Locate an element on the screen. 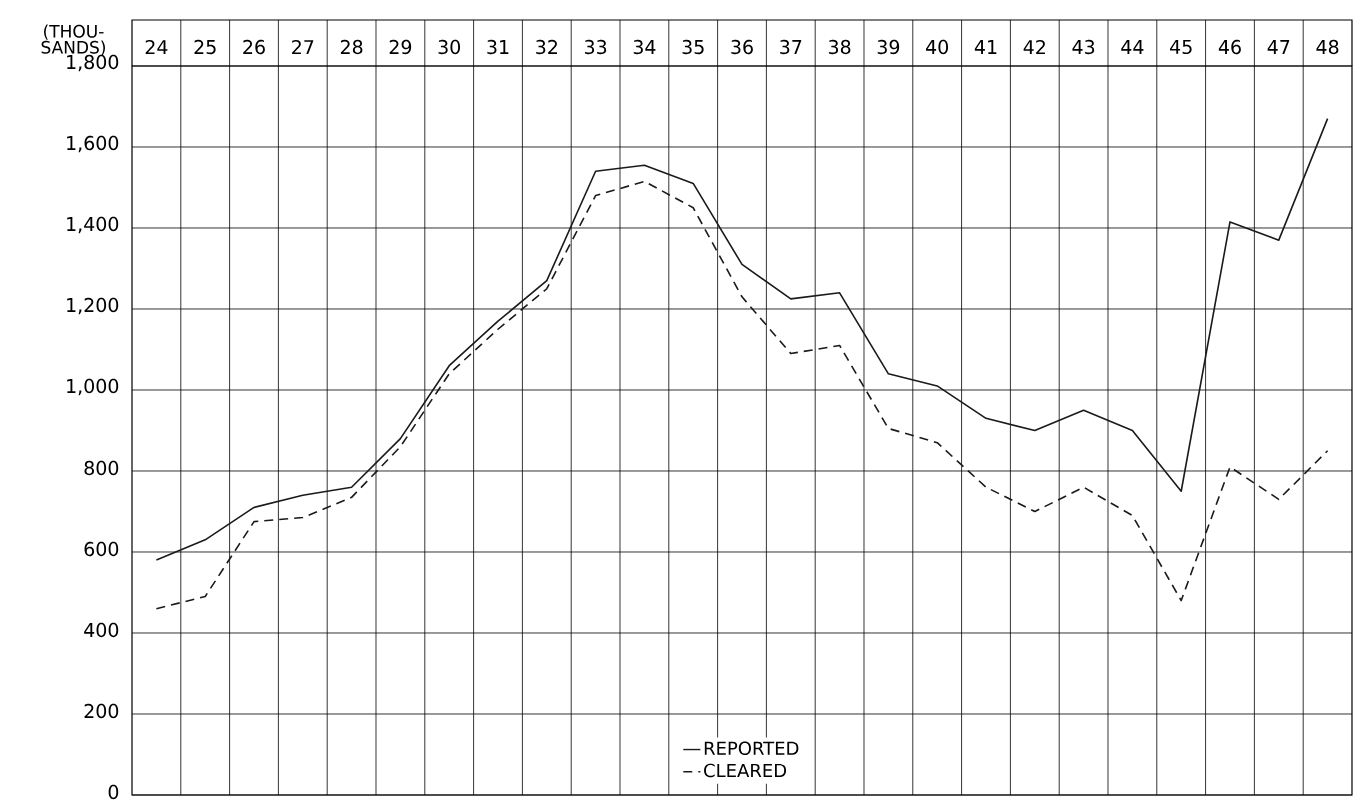 The height and width of the screenshot is (806, 1358). x-tick-label: 38 is located at coordinates (839, 47).